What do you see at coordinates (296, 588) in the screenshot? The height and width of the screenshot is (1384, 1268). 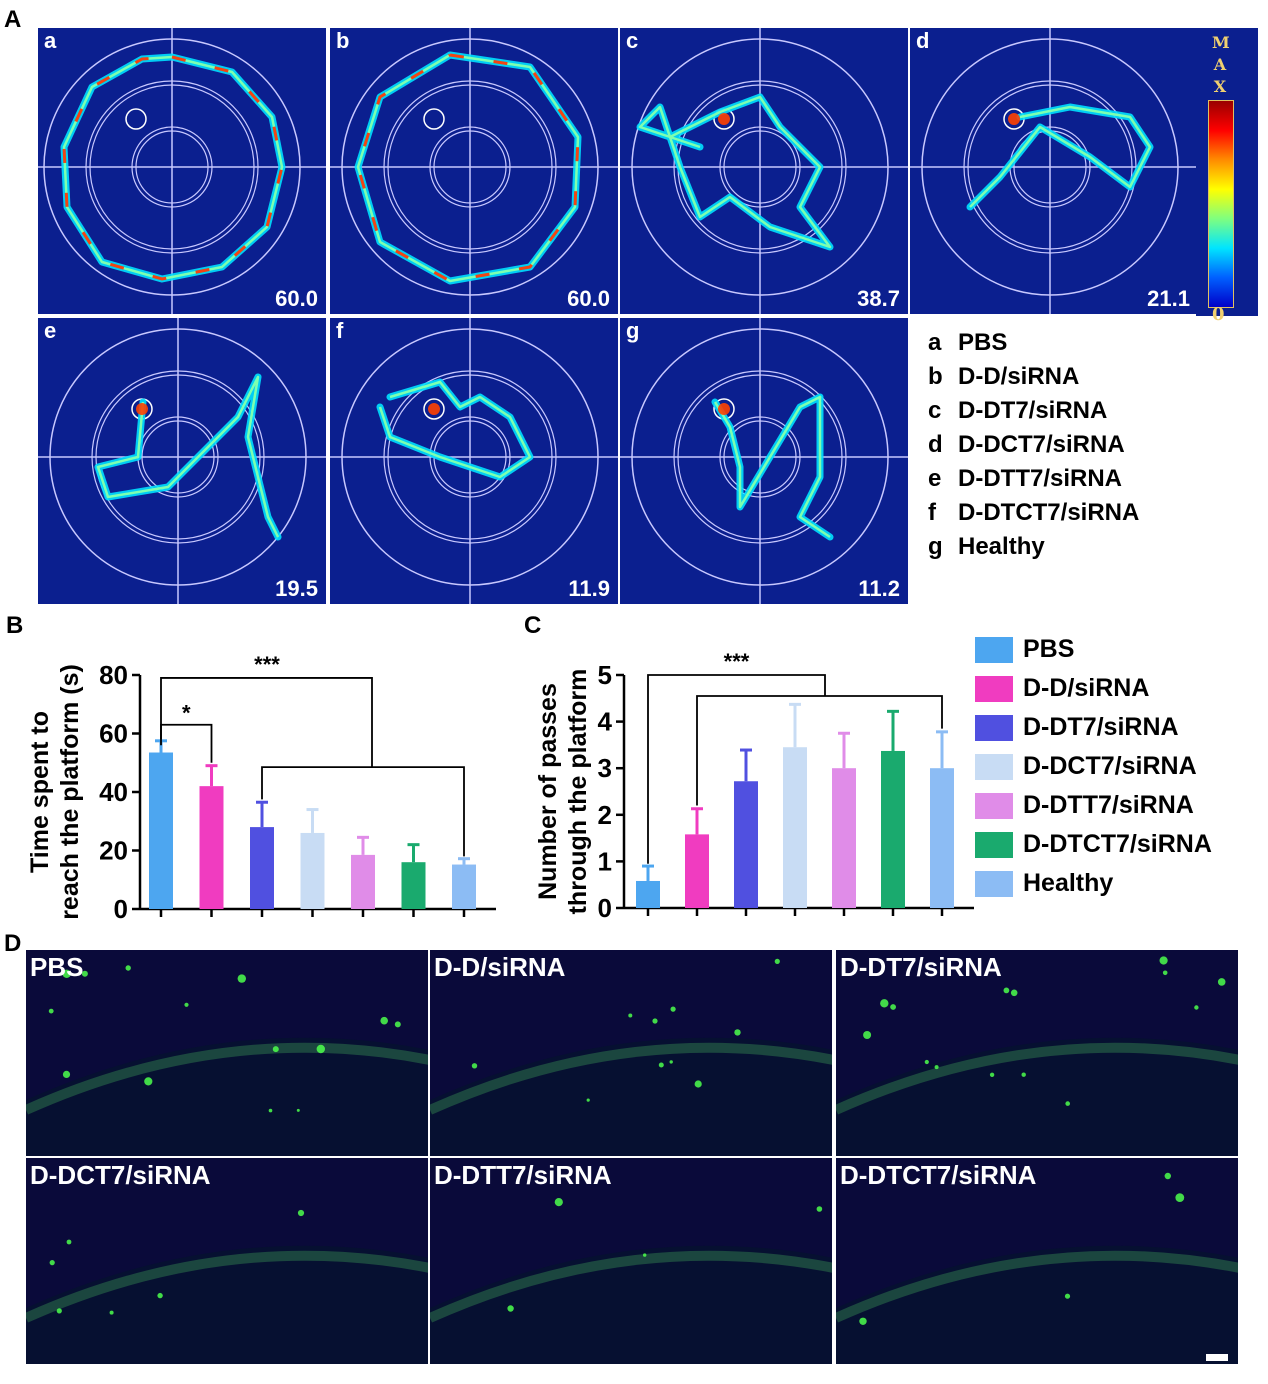 I see `trackplot-value: 19.5` at bounding box center [296, 588].